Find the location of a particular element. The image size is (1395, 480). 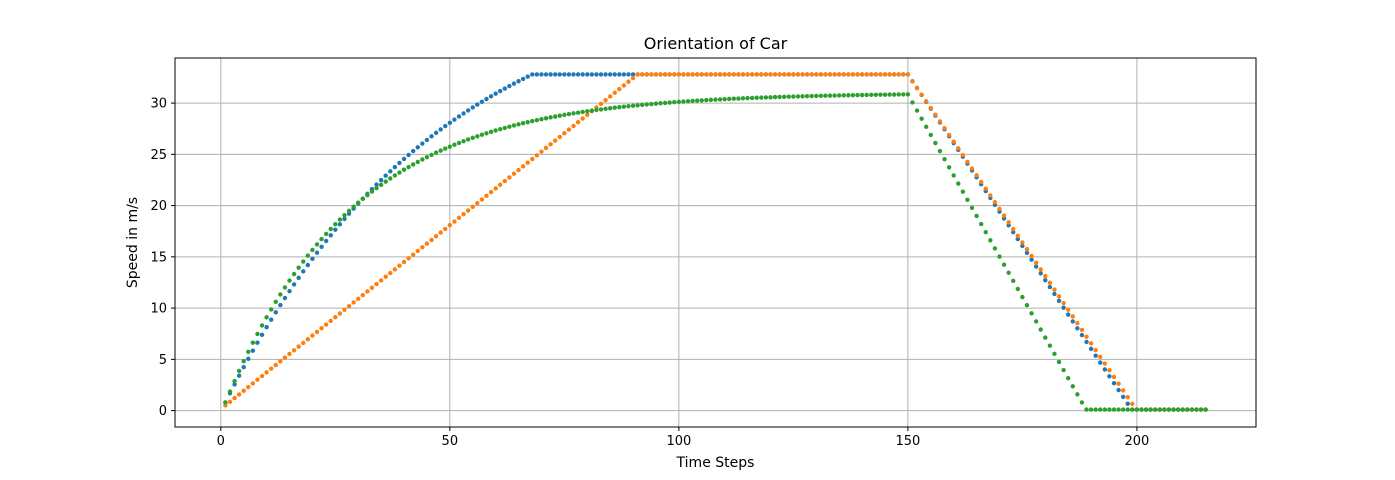

y-tick-label: 15 is located at coordinates (158, 257).